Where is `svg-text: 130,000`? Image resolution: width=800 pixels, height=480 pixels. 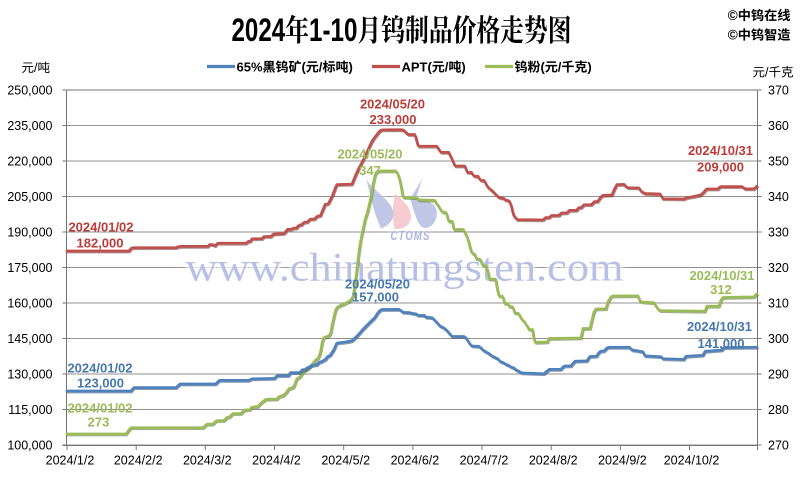
svg-text: 130,000 is located at coordinates (29, 374).